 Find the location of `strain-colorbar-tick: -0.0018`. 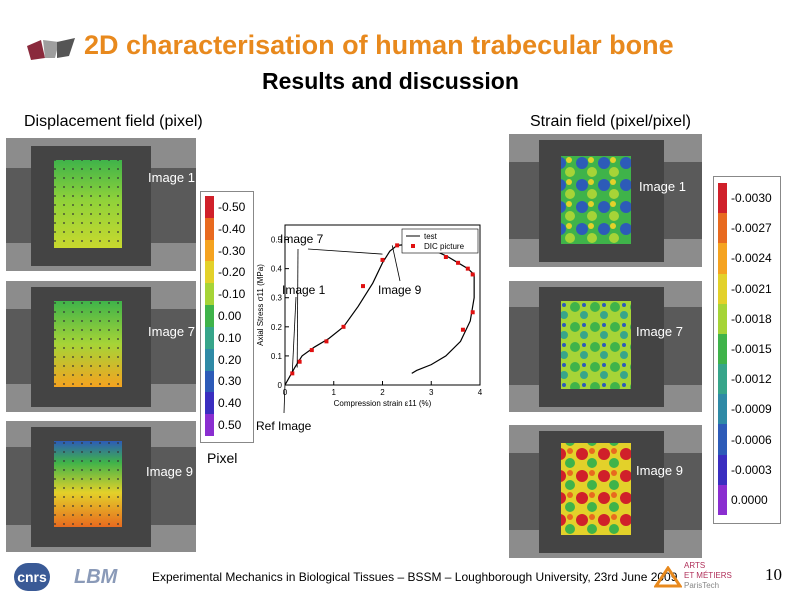

strain-colorbar-tick: -0.0018 is located at coordinates (751, 318).